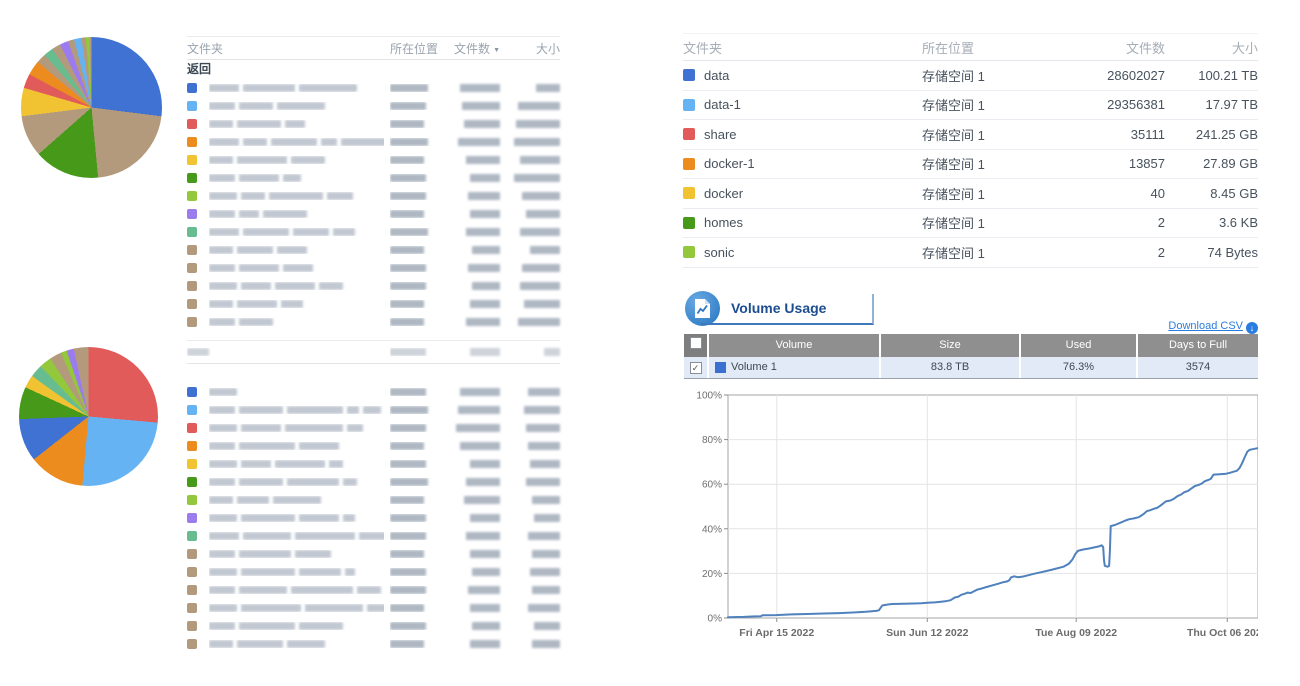 The width and height of the screenshot is (1300, 686). I want to click on volume-row: ✓ Volume 1 83.8 TB 76.3% 3574, so click(971, 368).